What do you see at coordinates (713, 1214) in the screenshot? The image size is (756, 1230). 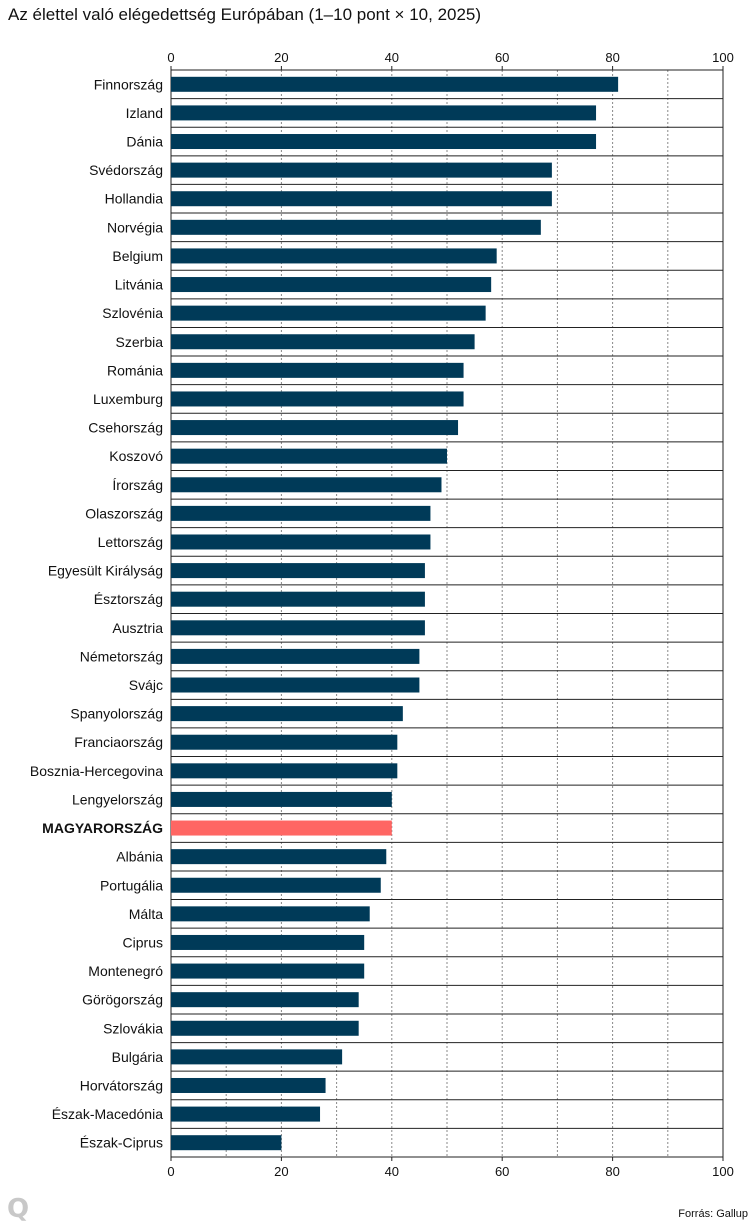 I see `source-note: Forrás: Gallup` at bounding box center [713, 1214].